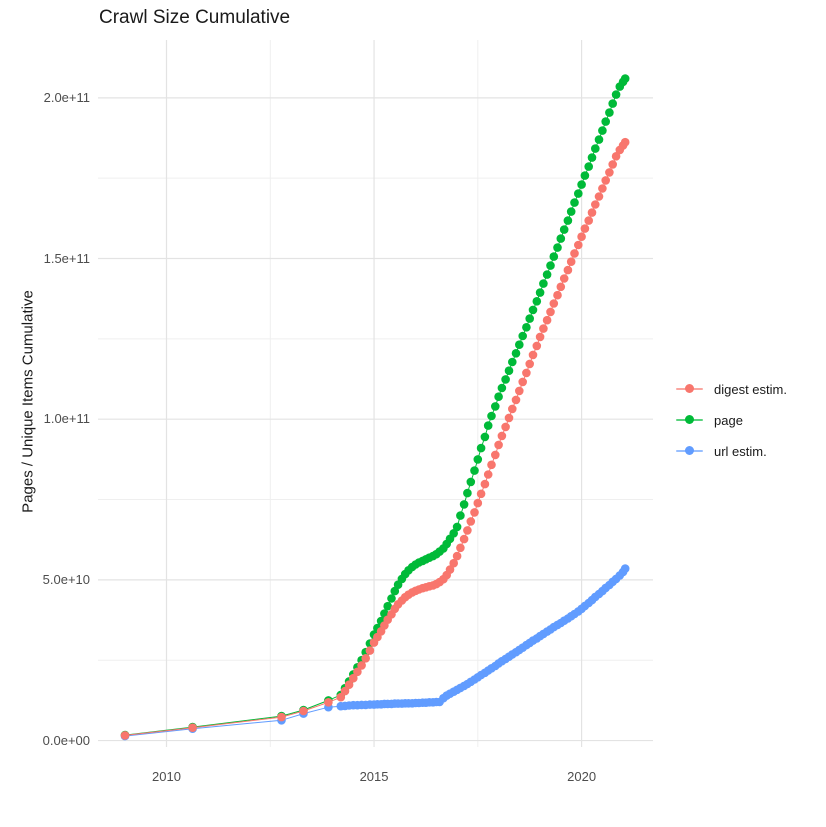  I want to click on y-tick-label: 1.5e+11, so click(66, 258).